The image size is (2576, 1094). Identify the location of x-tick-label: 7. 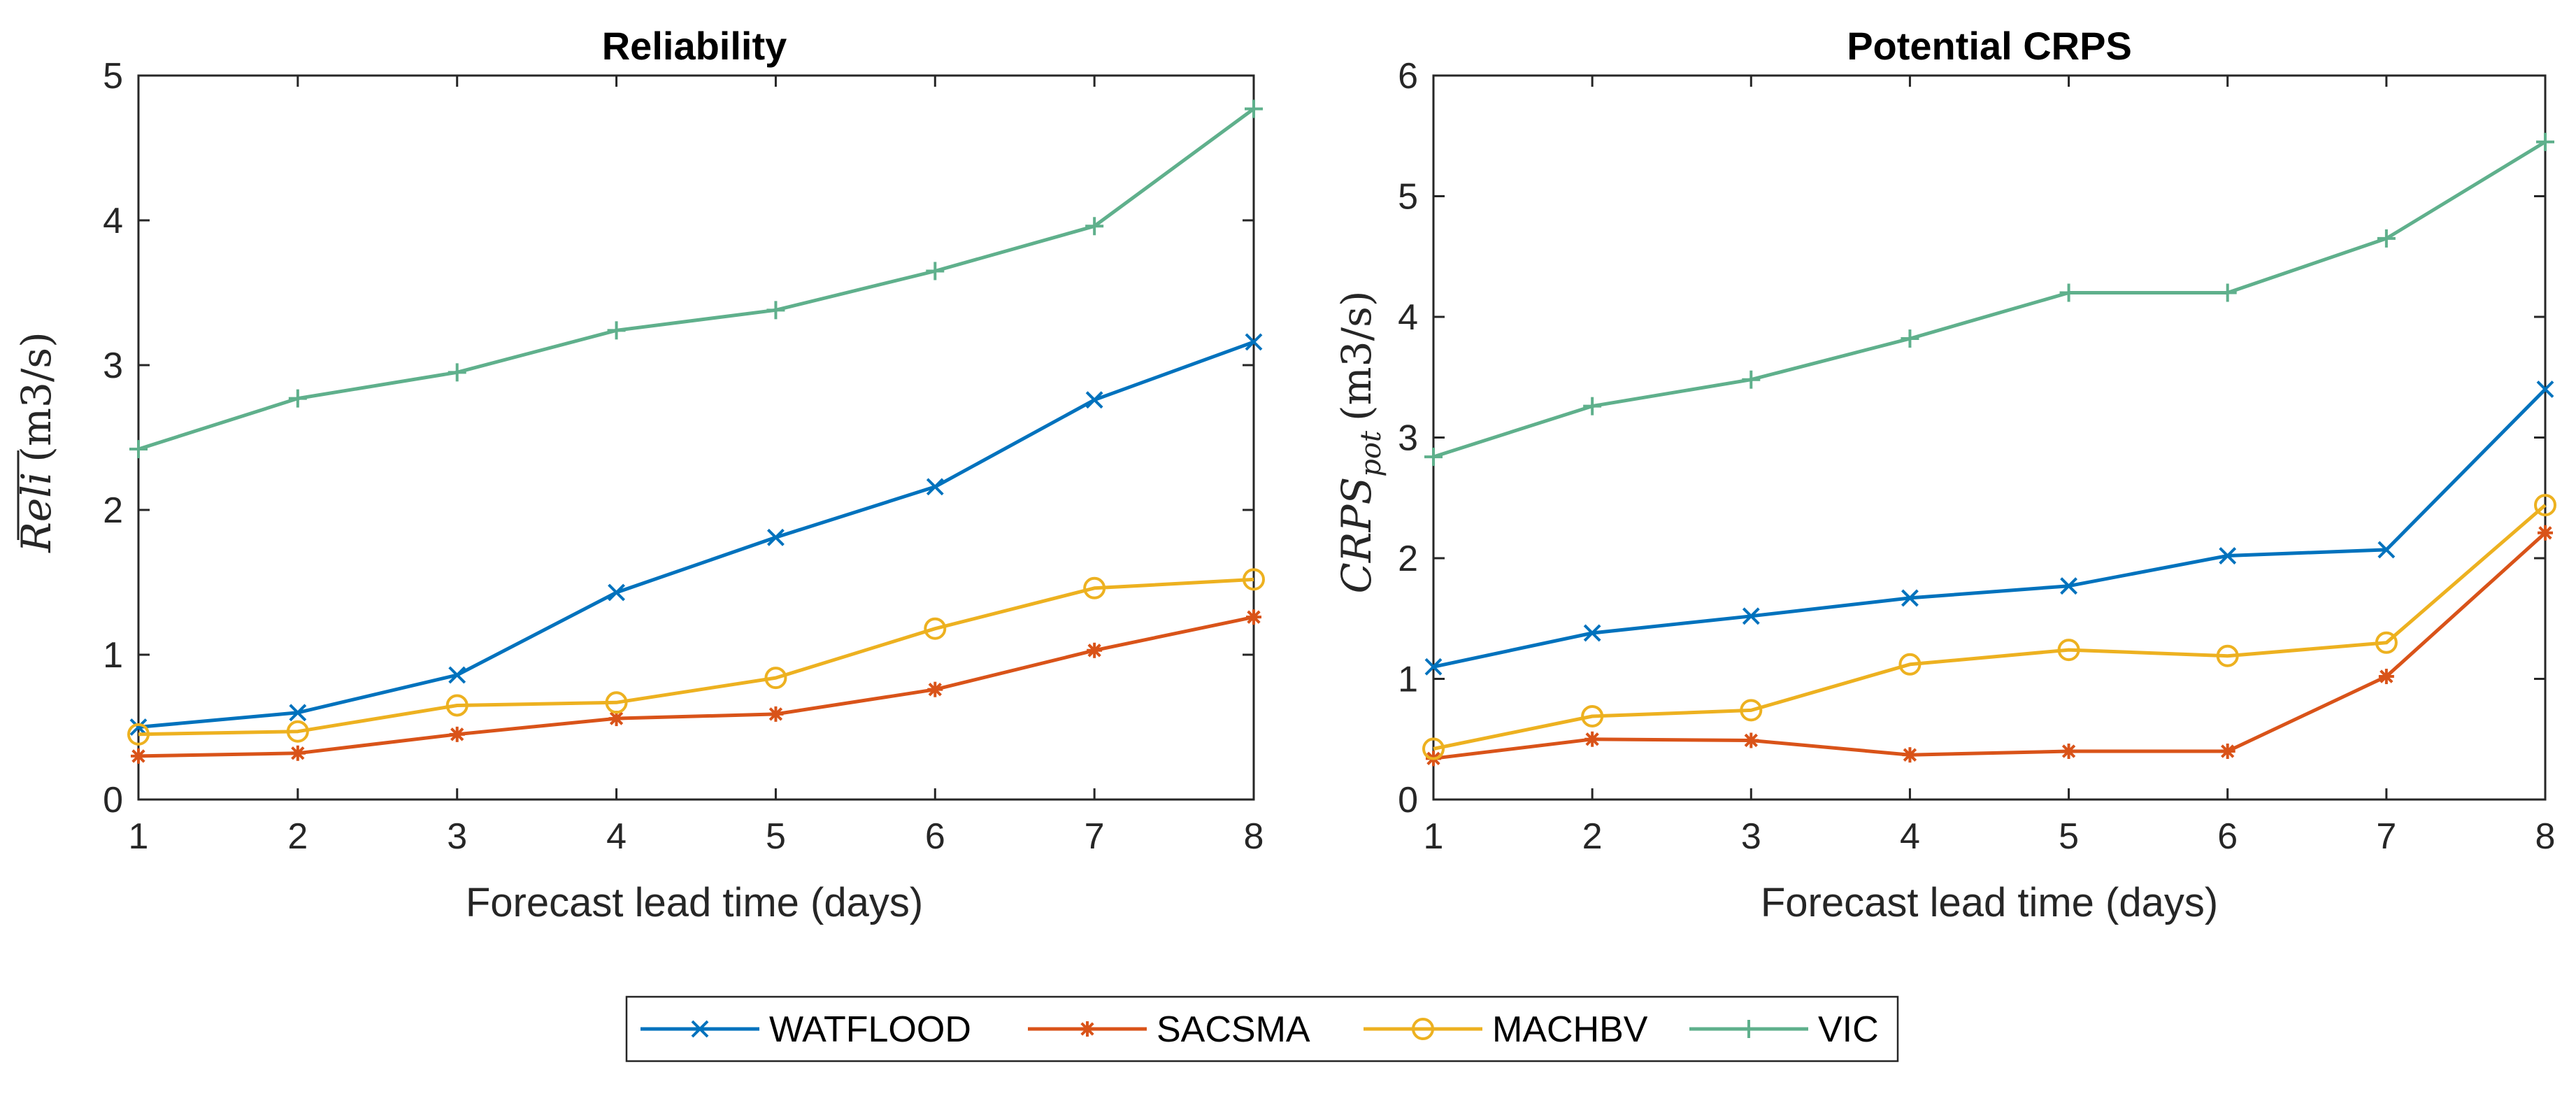
(2386, 836).